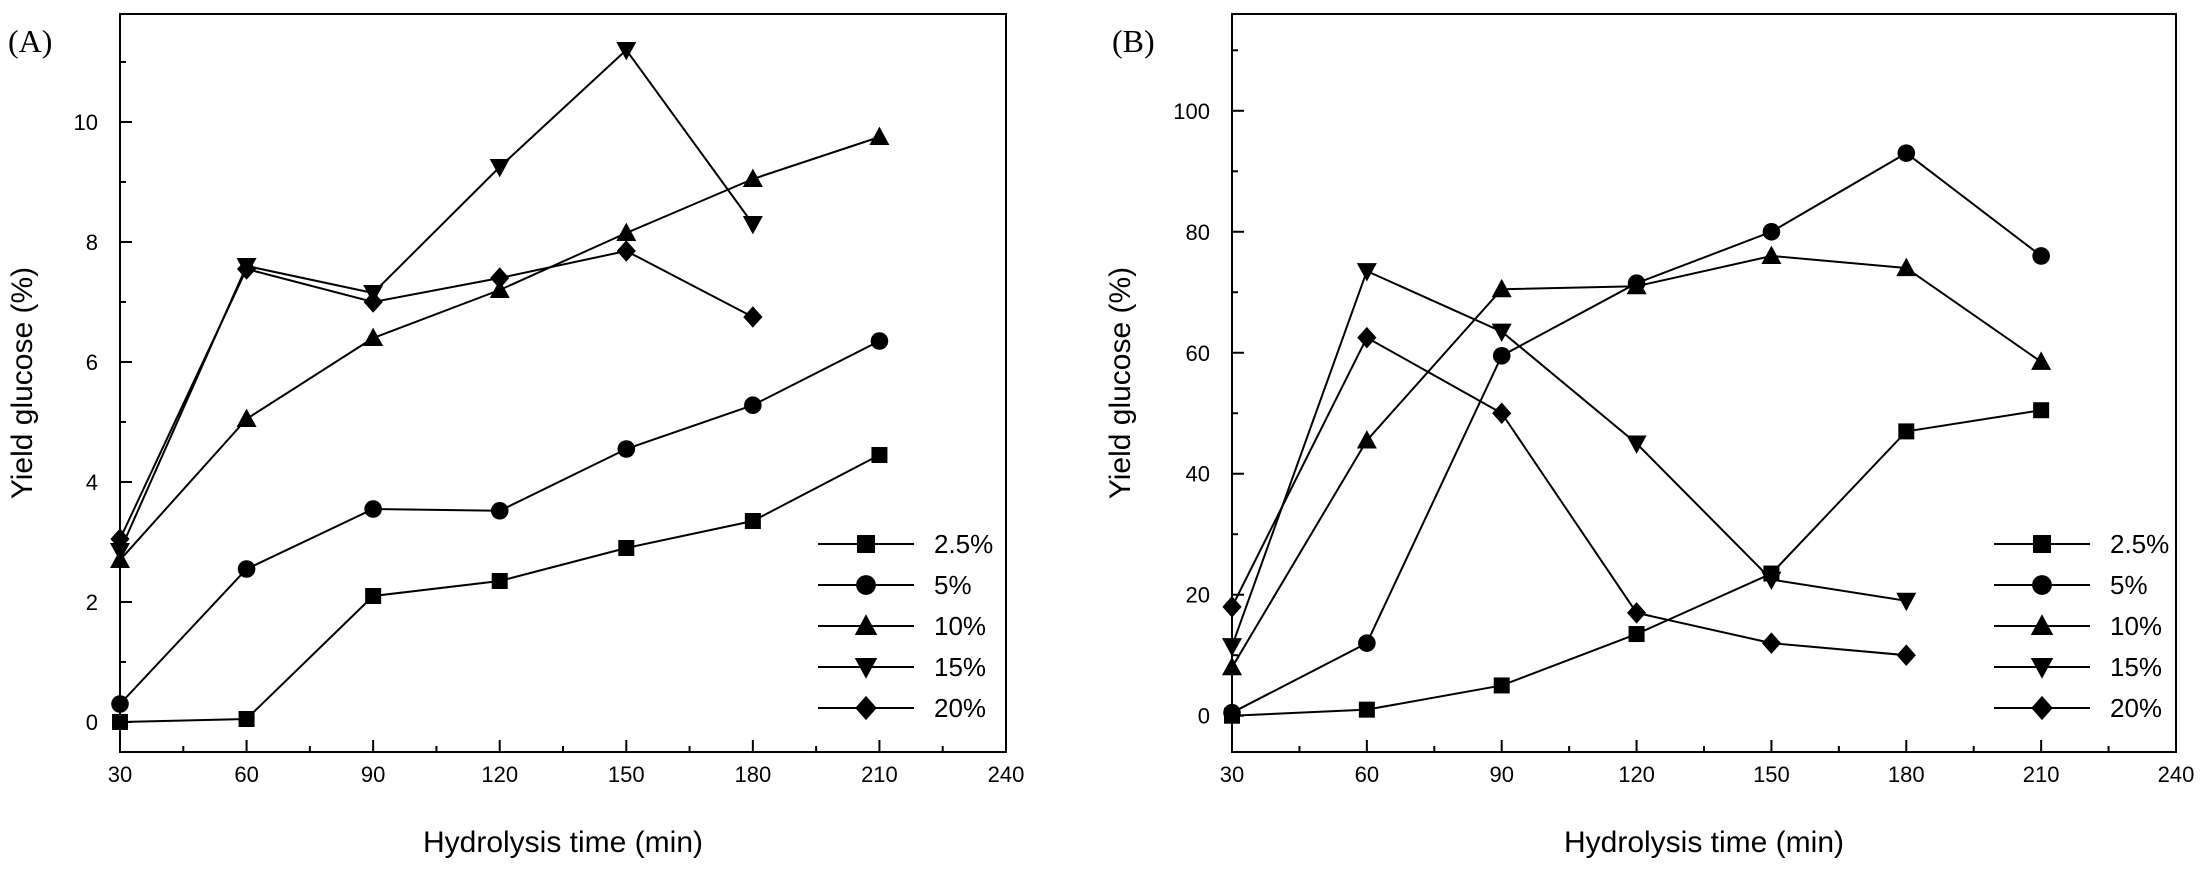 Image resolution: width=2208 pixels, height=869 pixels. What do you see at coordinates (1198, 474) in the screenshot?
I see `y-tick-label: 40` at bounding box center [1198, 474].